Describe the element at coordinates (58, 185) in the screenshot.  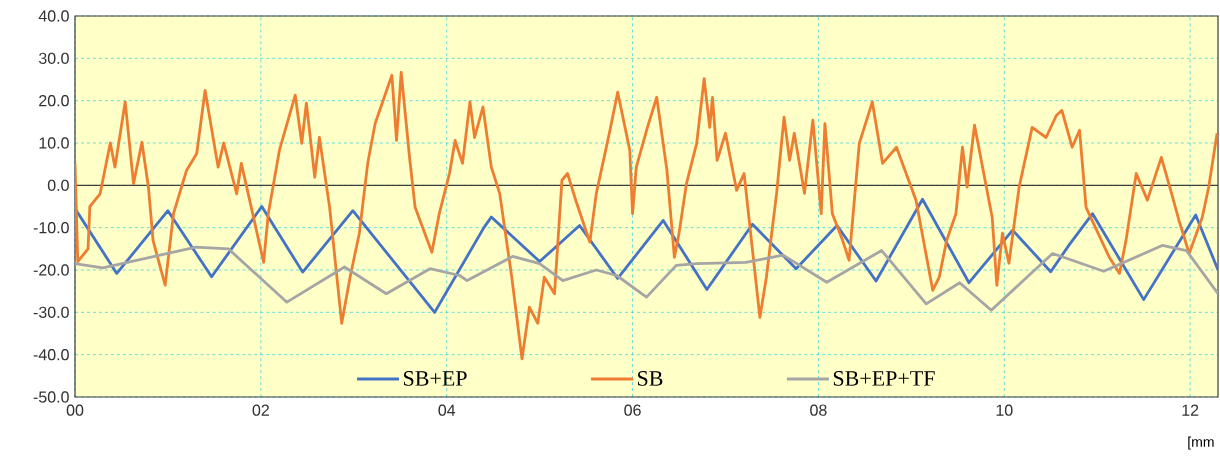
I see `y-tick-label: 0.0` at that location.